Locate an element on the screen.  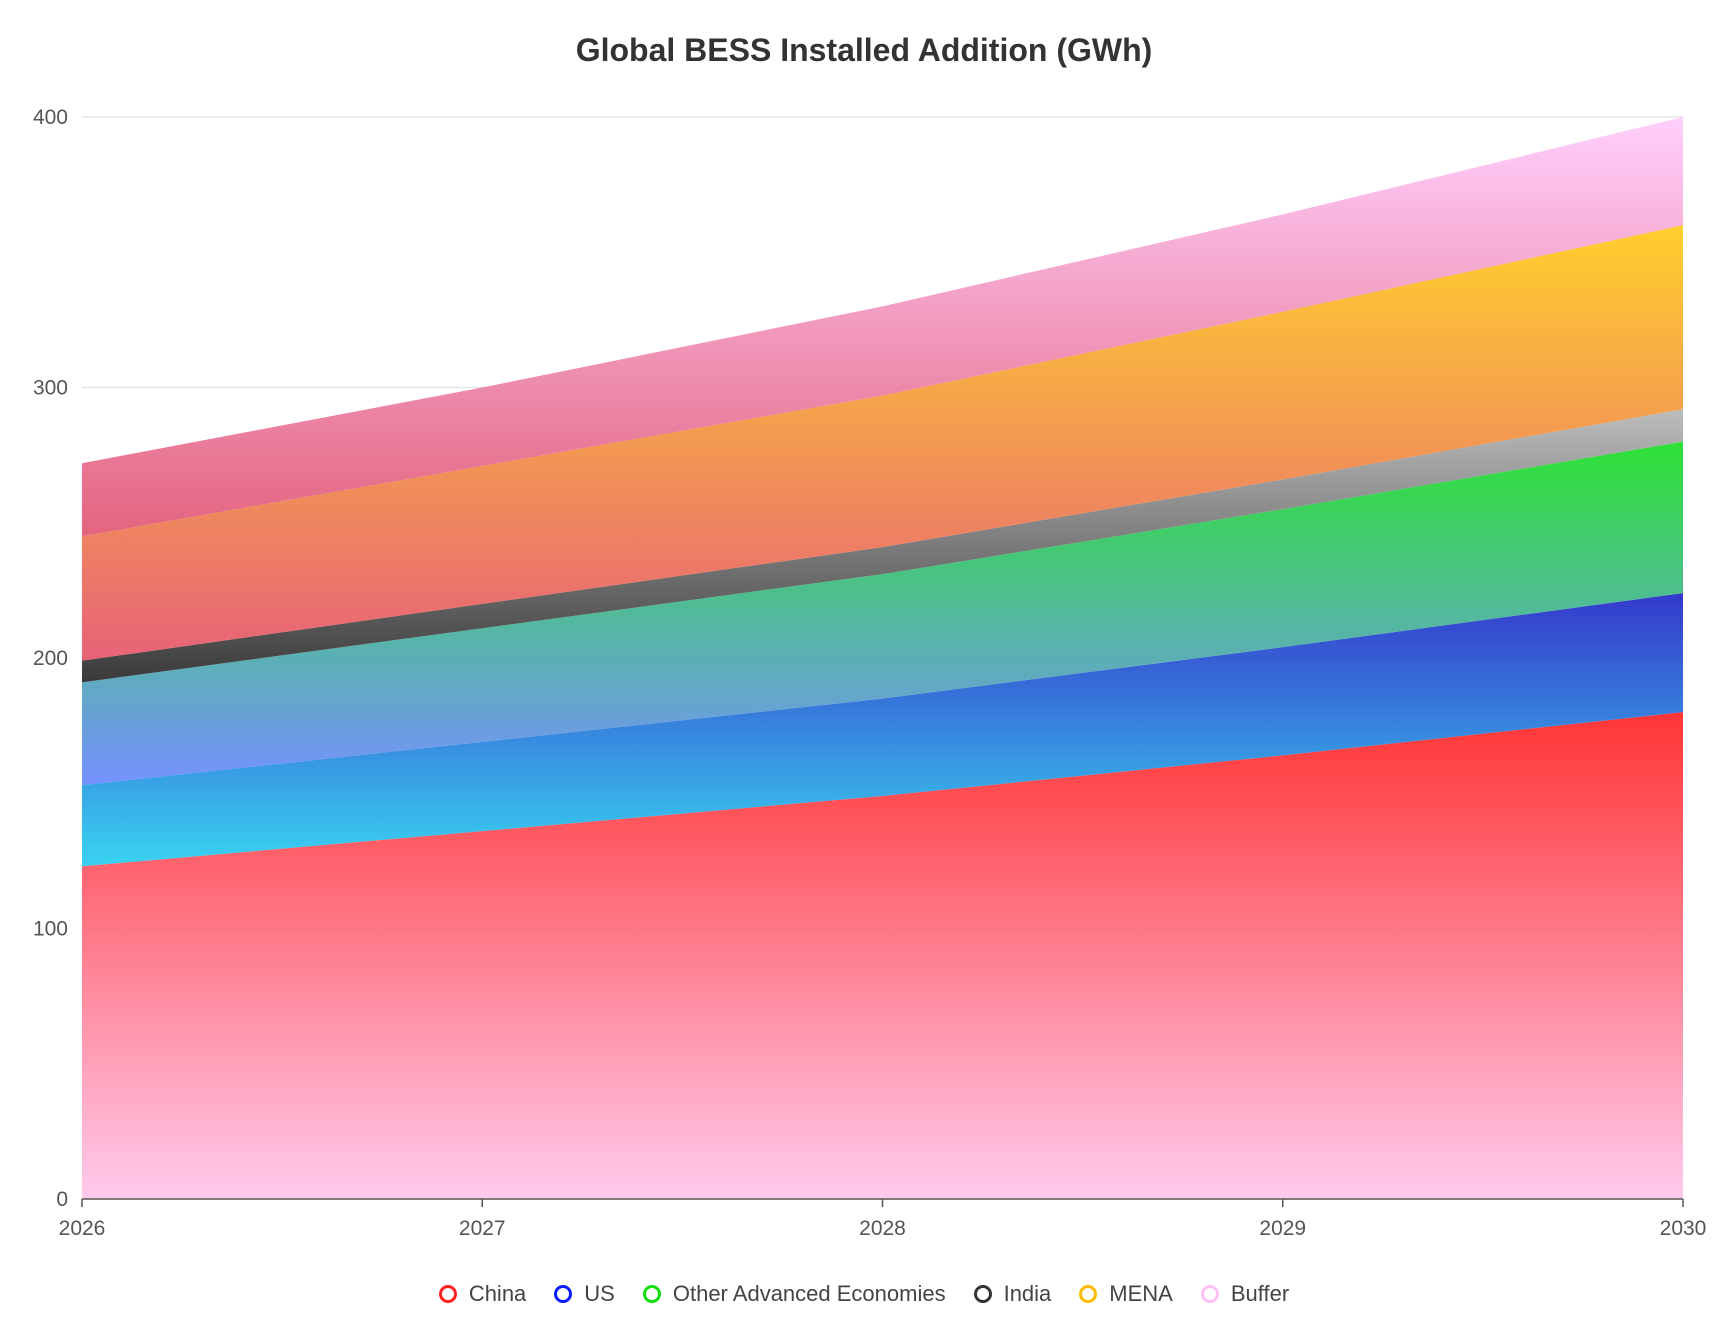
legend-item-india: India is located at coordinates (1012, 1294).